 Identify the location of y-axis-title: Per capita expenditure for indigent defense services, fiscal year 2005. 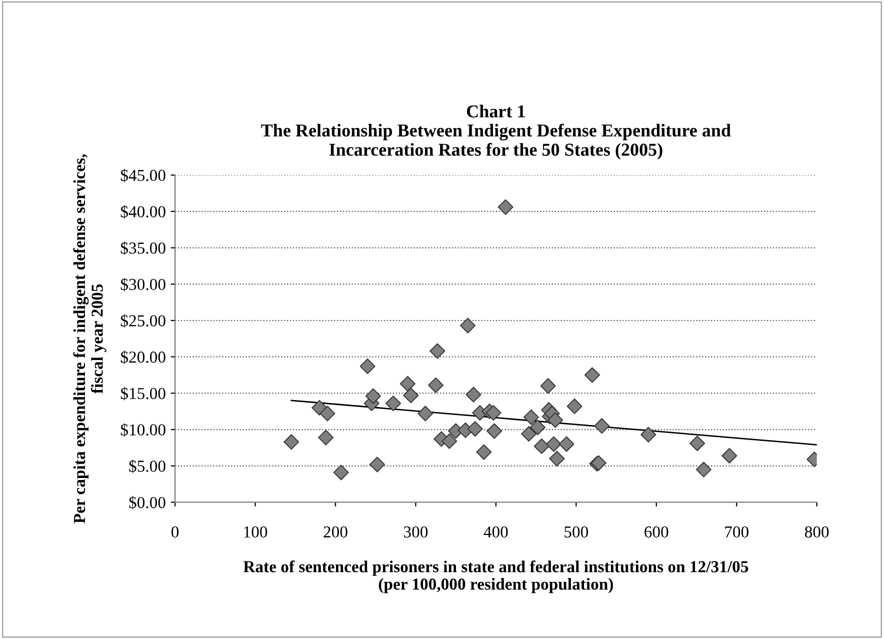
(89, 339).